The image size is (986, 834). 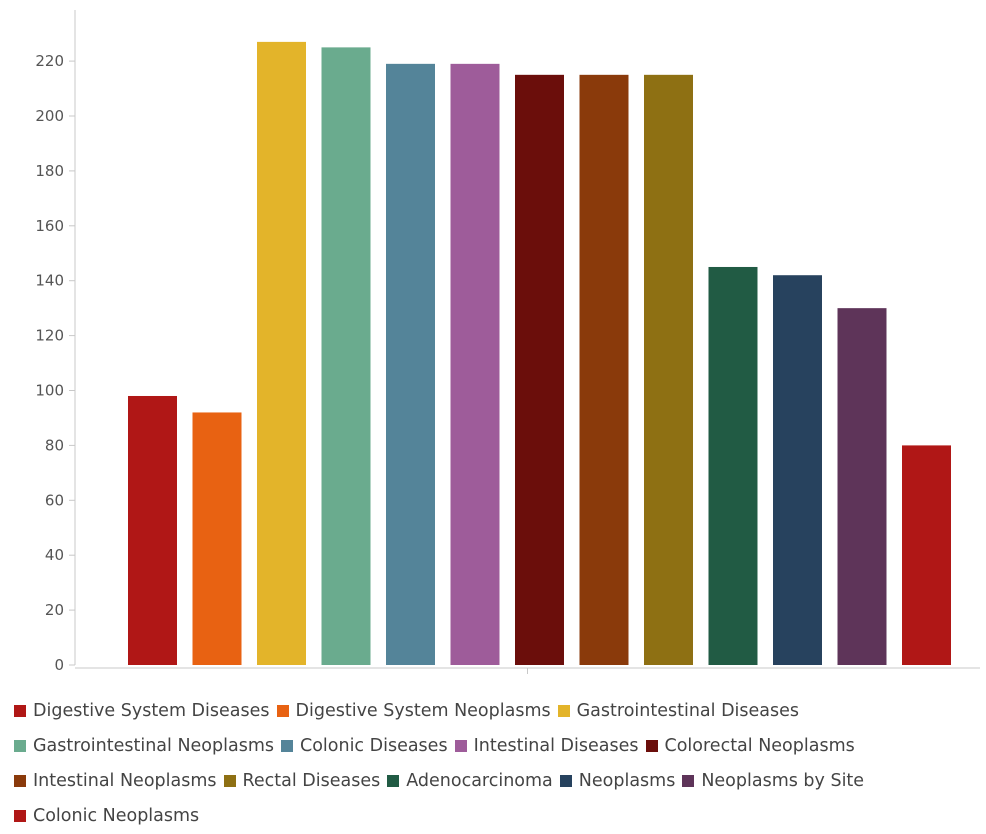 I want to click on legend-item: Intestinal Neoplasms, so click(x=115, y=781).